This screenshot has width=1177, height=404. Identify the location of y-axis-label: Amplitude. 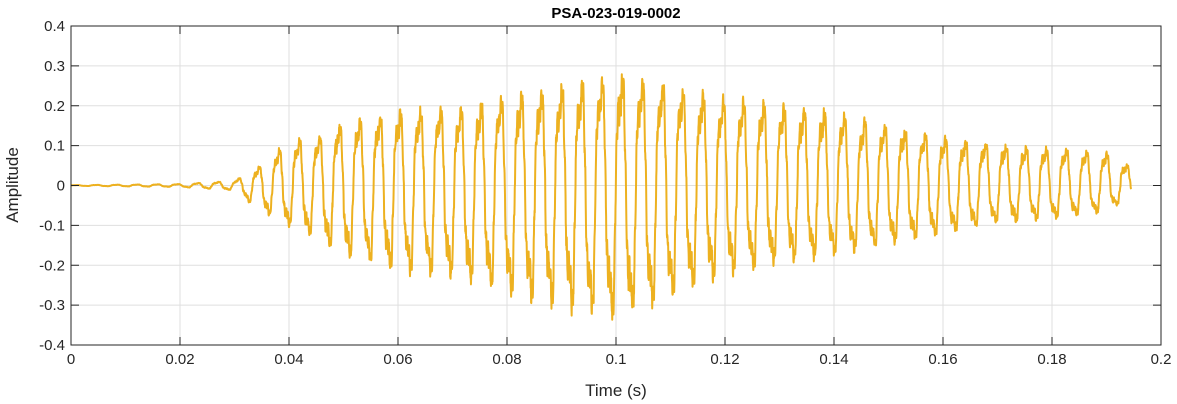
(12, 185).